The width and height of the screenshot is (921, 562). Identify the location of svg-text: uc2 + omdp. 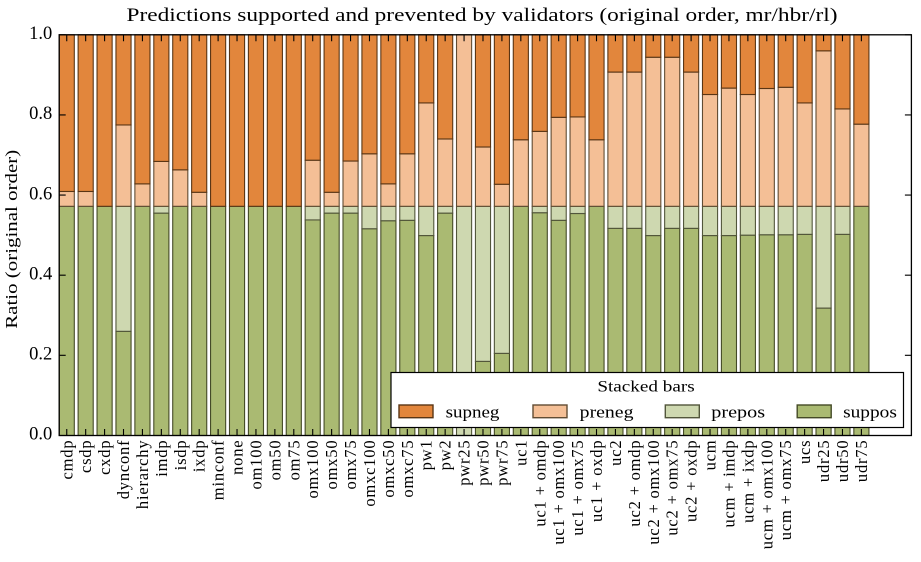
(634, 483).